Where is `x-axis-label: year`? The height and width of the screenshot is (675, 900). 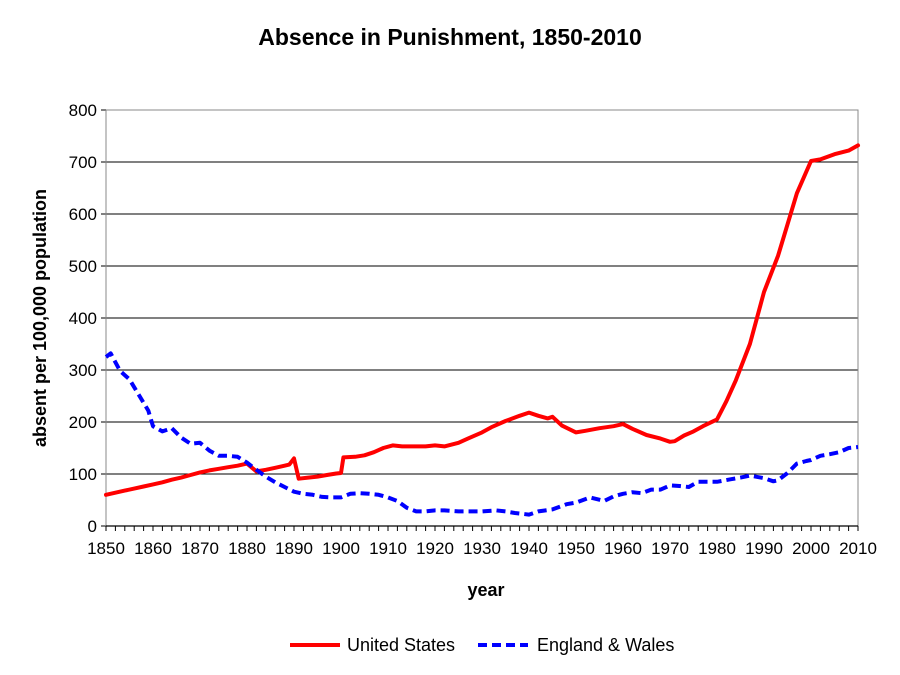 x-axis-label: year is located at coordinates (485, 590).